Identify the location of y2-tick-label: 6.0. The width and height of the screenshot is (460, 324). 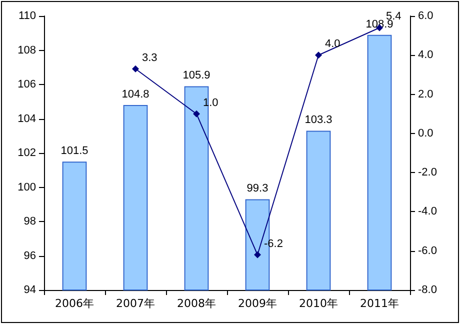
(426, 16).